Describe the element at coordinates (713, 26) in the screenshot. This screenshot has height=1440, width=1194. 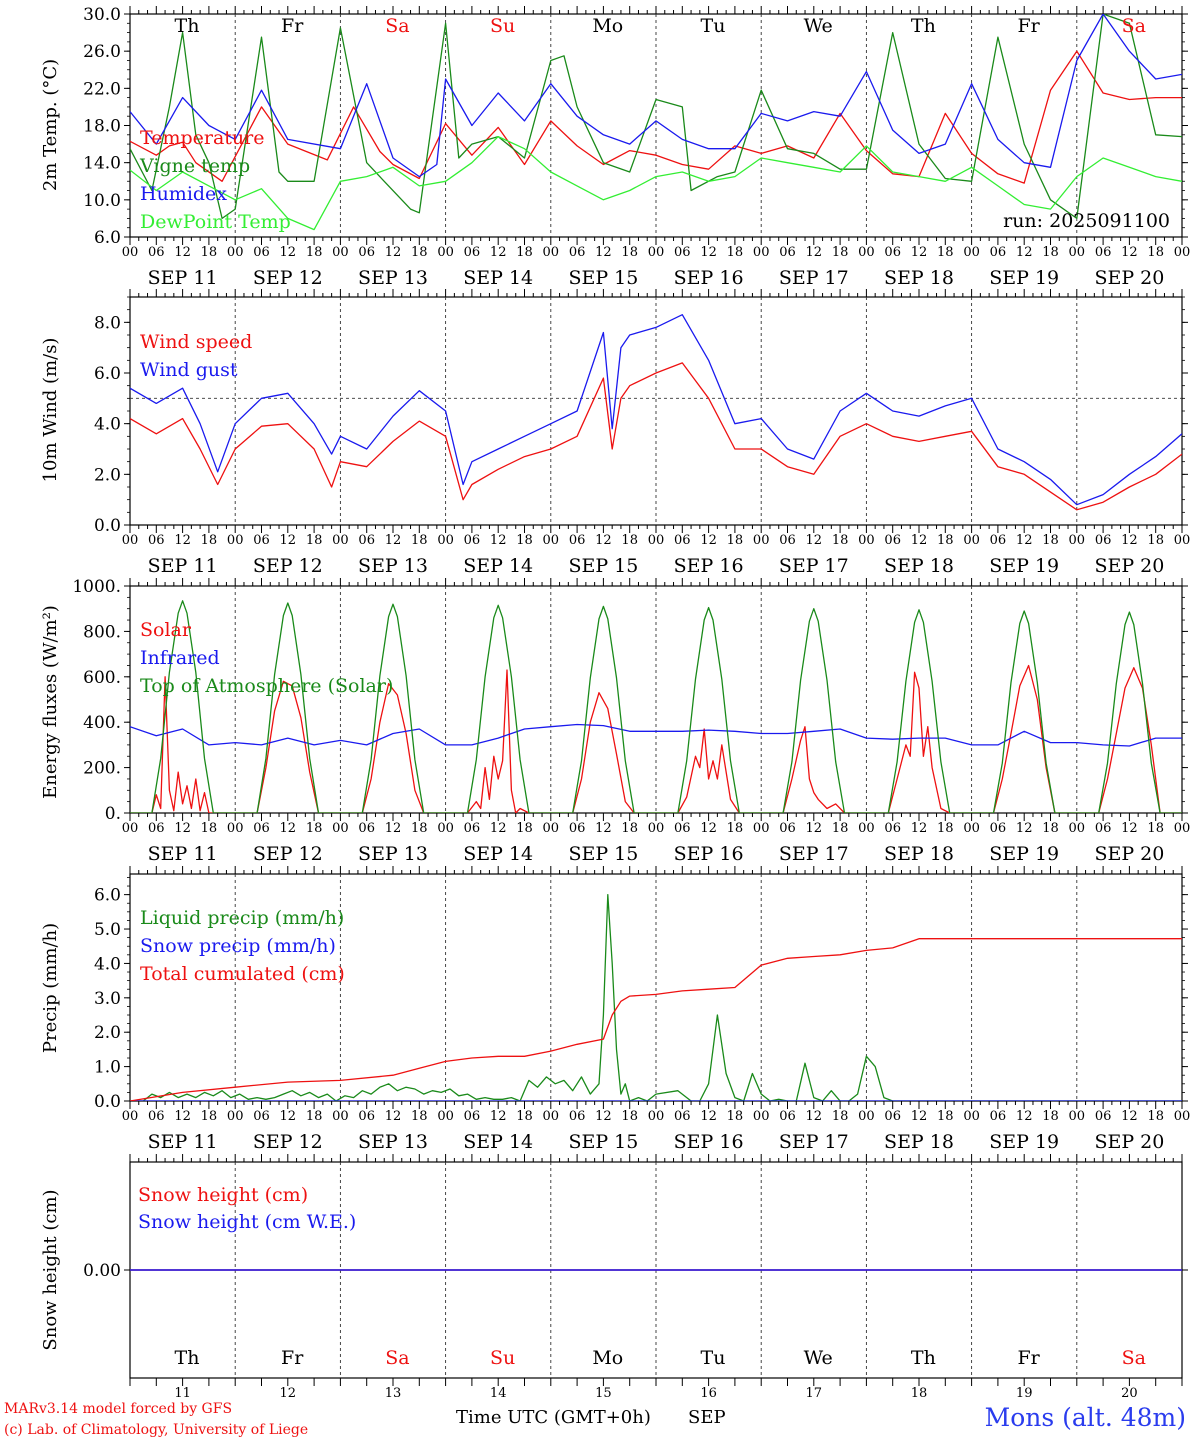
I see `weekday-label: Tu` at that location.